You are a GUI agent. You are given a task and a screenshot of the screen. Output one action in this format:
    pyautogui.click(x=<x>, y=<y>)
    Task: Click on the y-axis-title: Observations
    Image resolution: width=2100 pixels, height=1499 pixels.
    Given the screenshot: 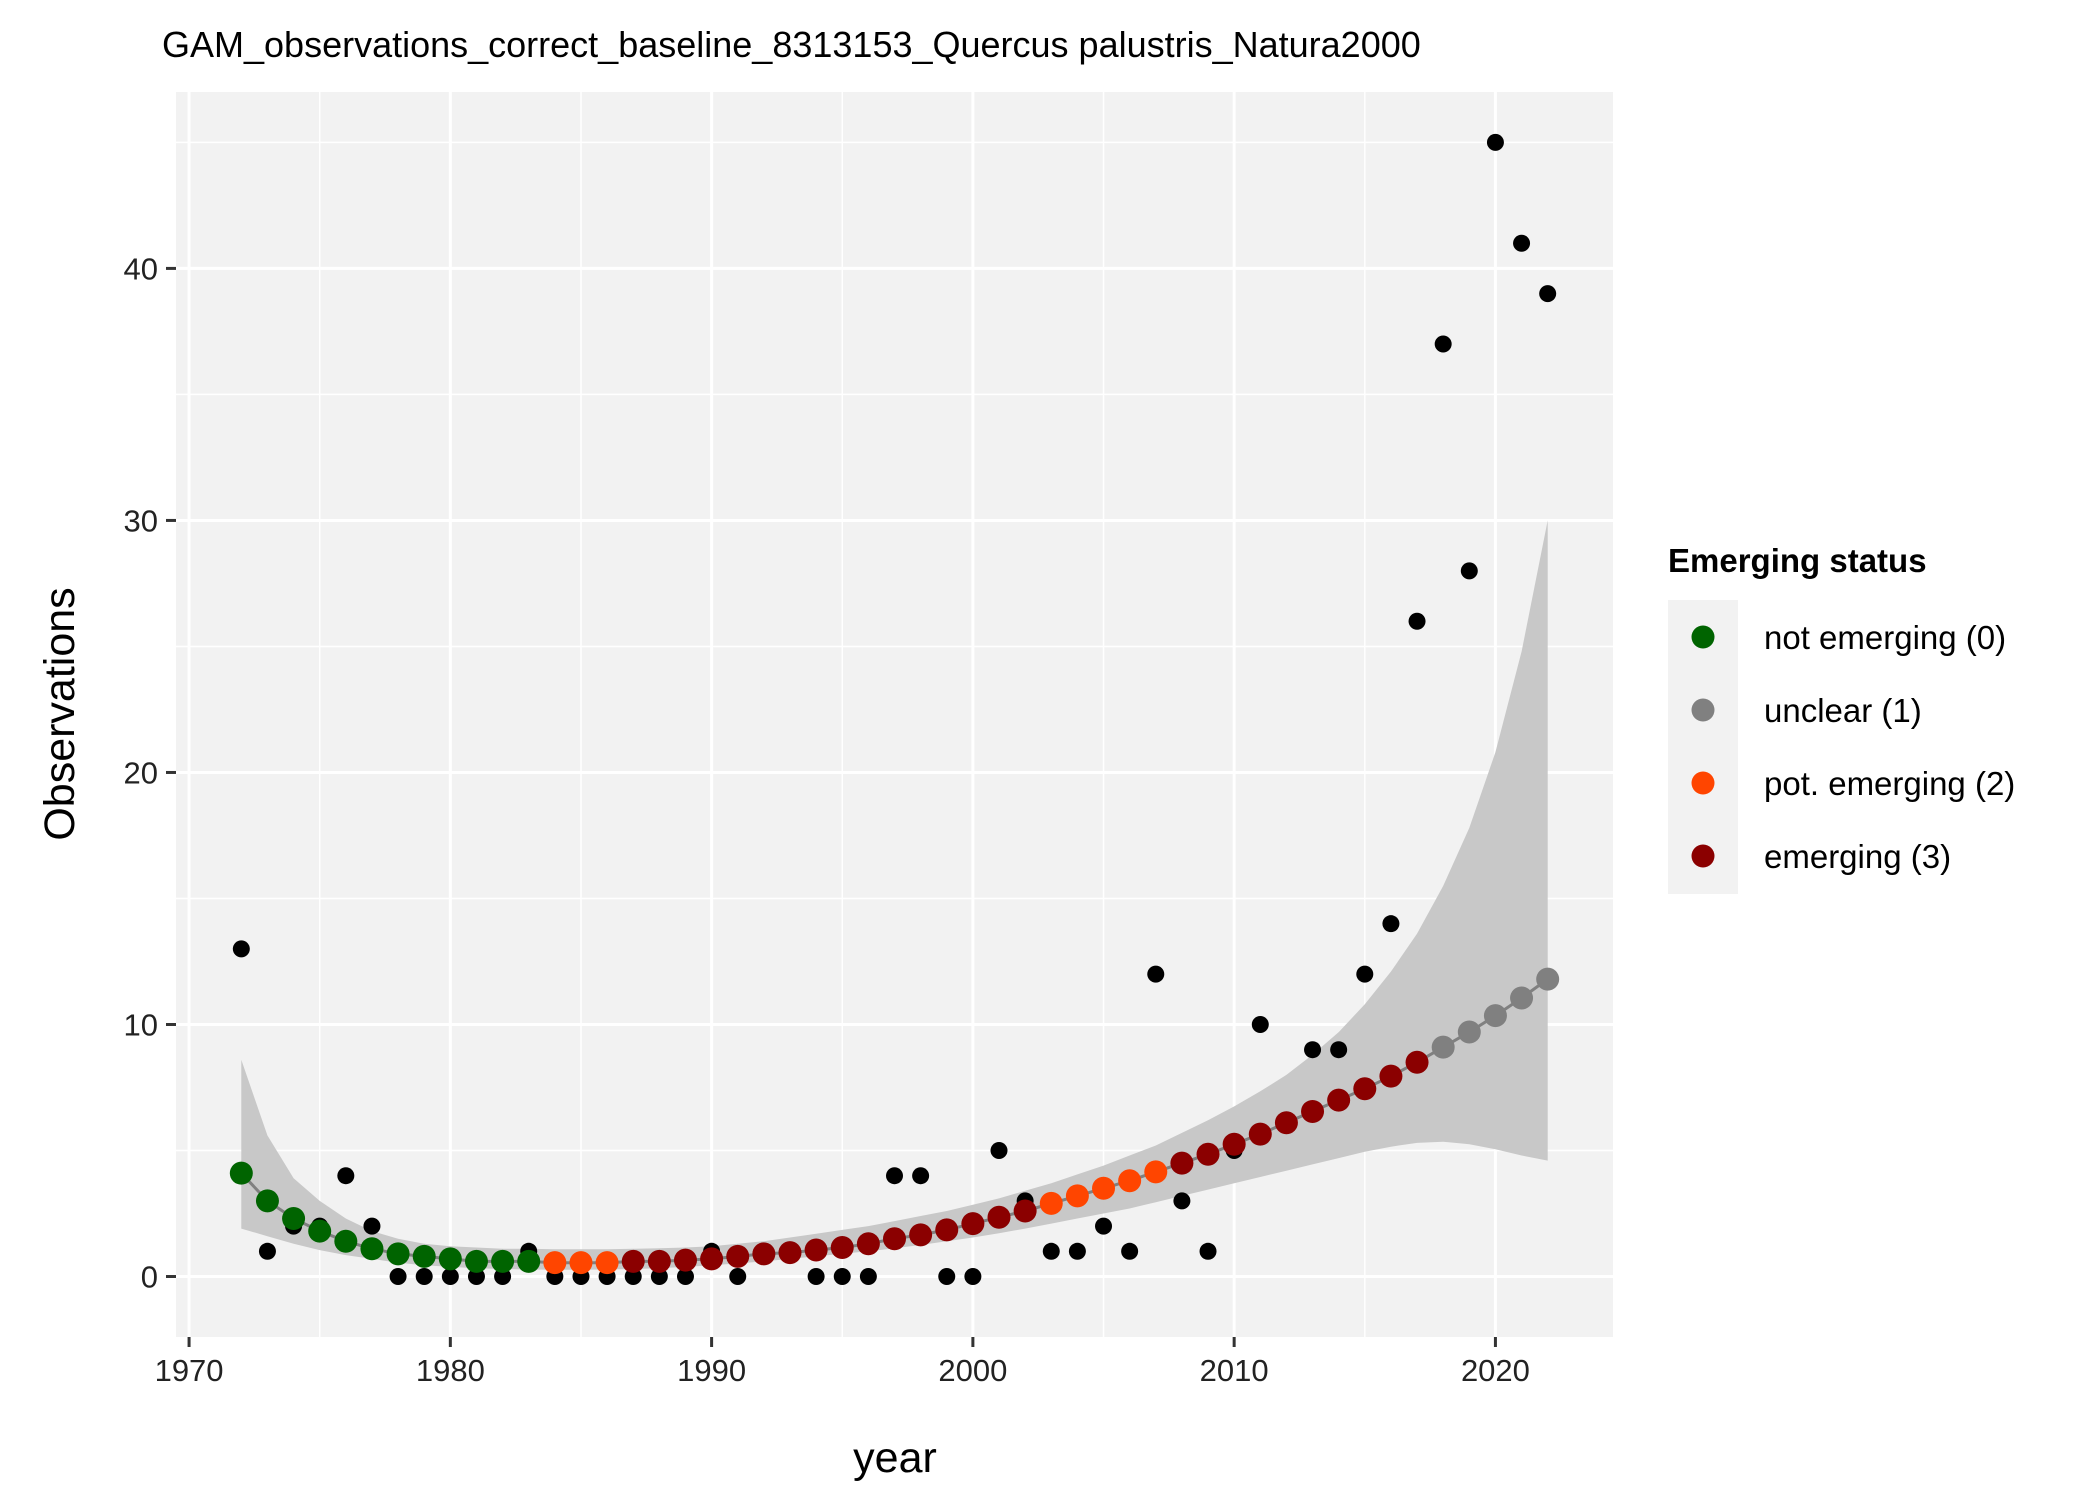 What is the action you would take?
    pyautogui.click(x=60, y=713)
    